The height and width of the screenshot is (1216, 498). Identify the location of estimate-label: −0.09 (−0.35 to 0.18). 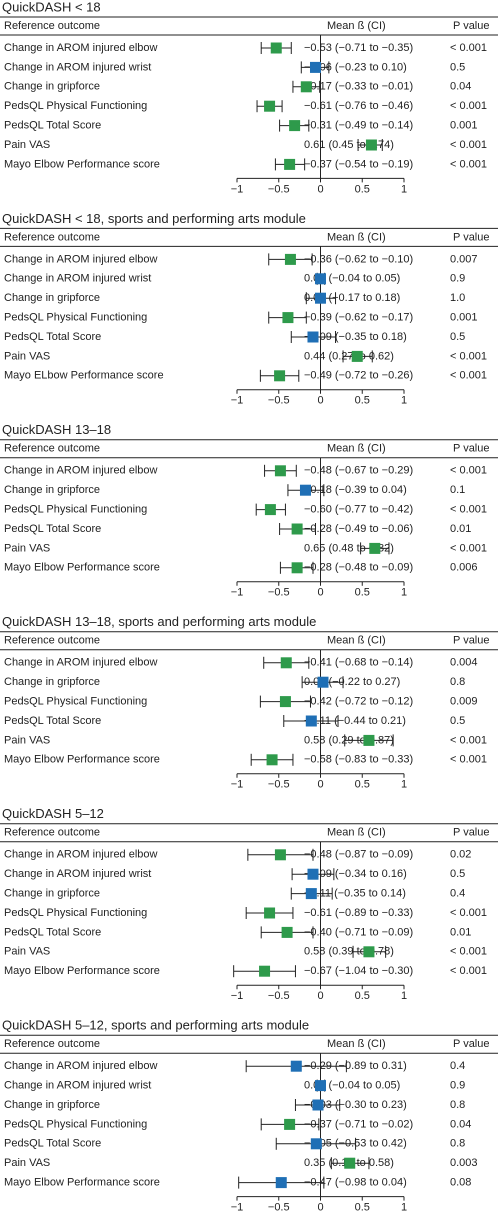
(355, 337).